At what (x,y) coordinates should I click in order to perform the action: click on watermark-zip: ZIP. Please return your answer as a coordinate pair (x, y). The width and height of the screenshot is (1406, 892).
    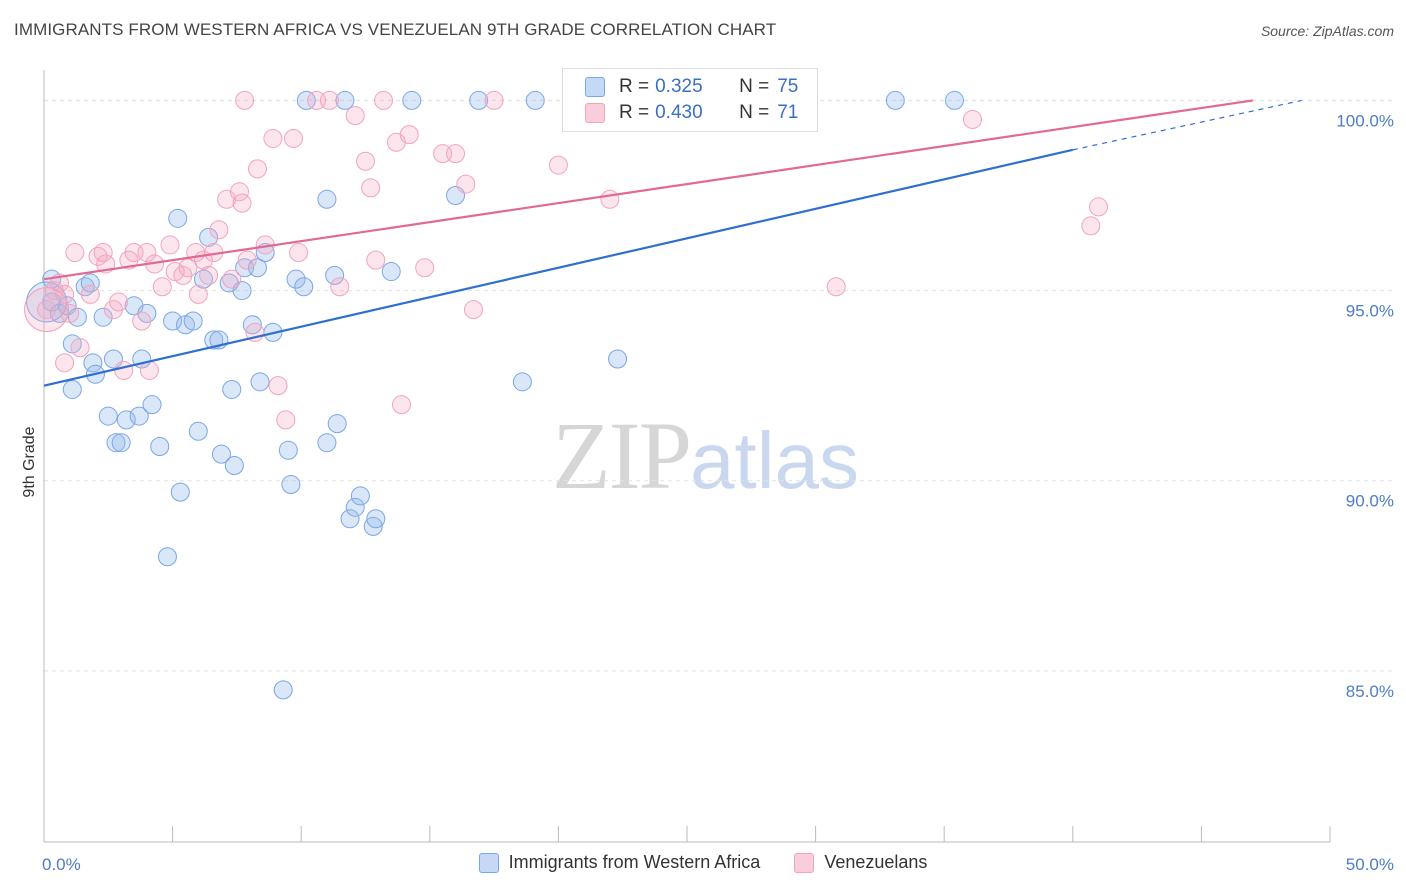
    Looking at the image, I should click on (622, 455).